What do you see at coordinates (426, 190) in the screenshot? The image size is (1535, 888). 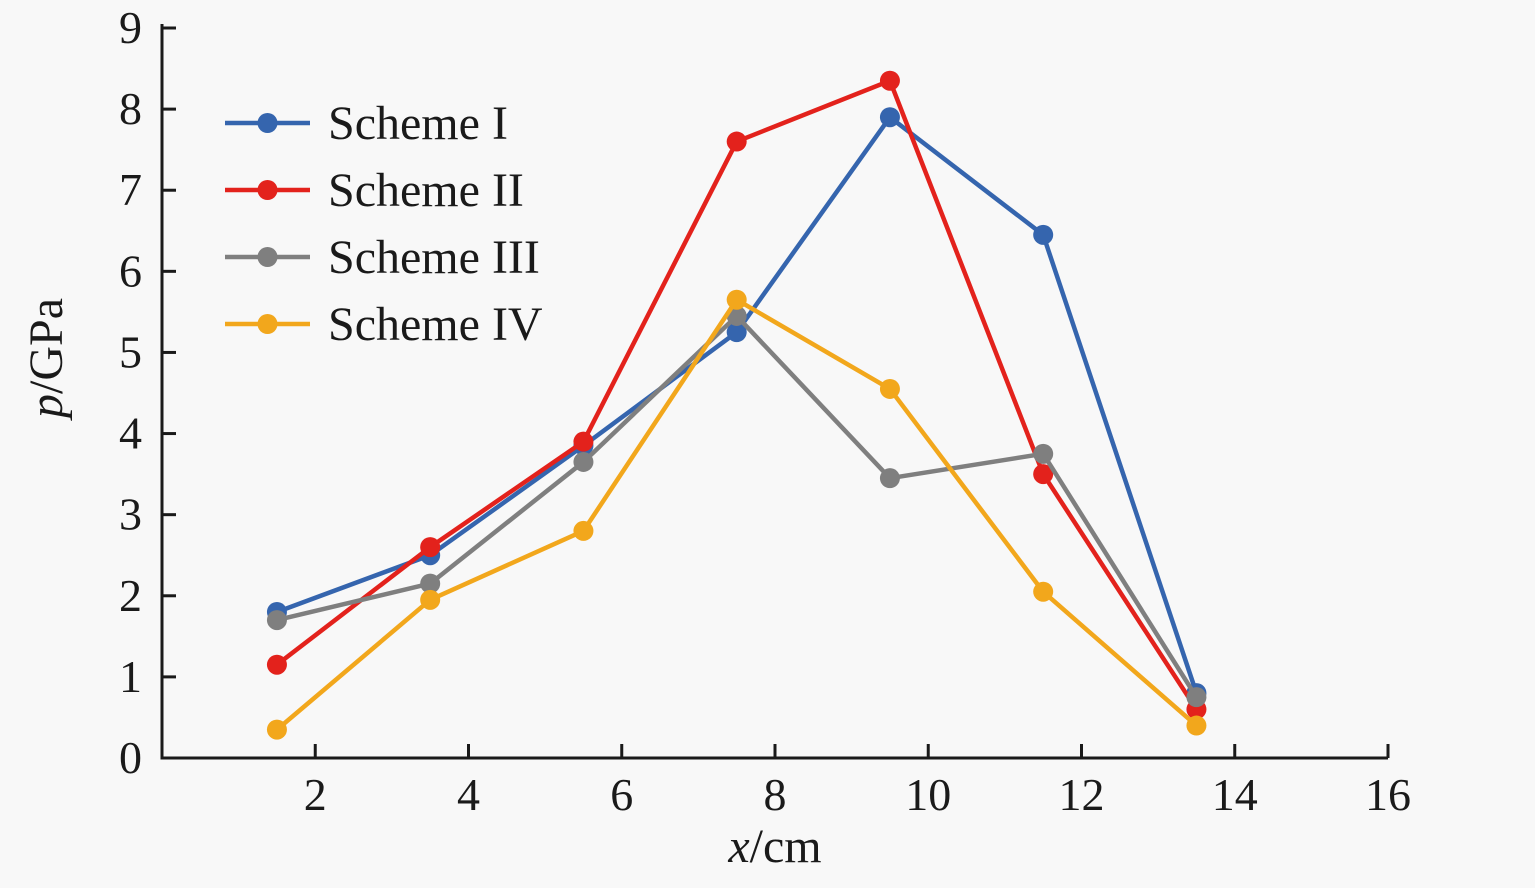 I see `legend-label-scheme-ii: Scheme II` at bounding box center [426, 190].